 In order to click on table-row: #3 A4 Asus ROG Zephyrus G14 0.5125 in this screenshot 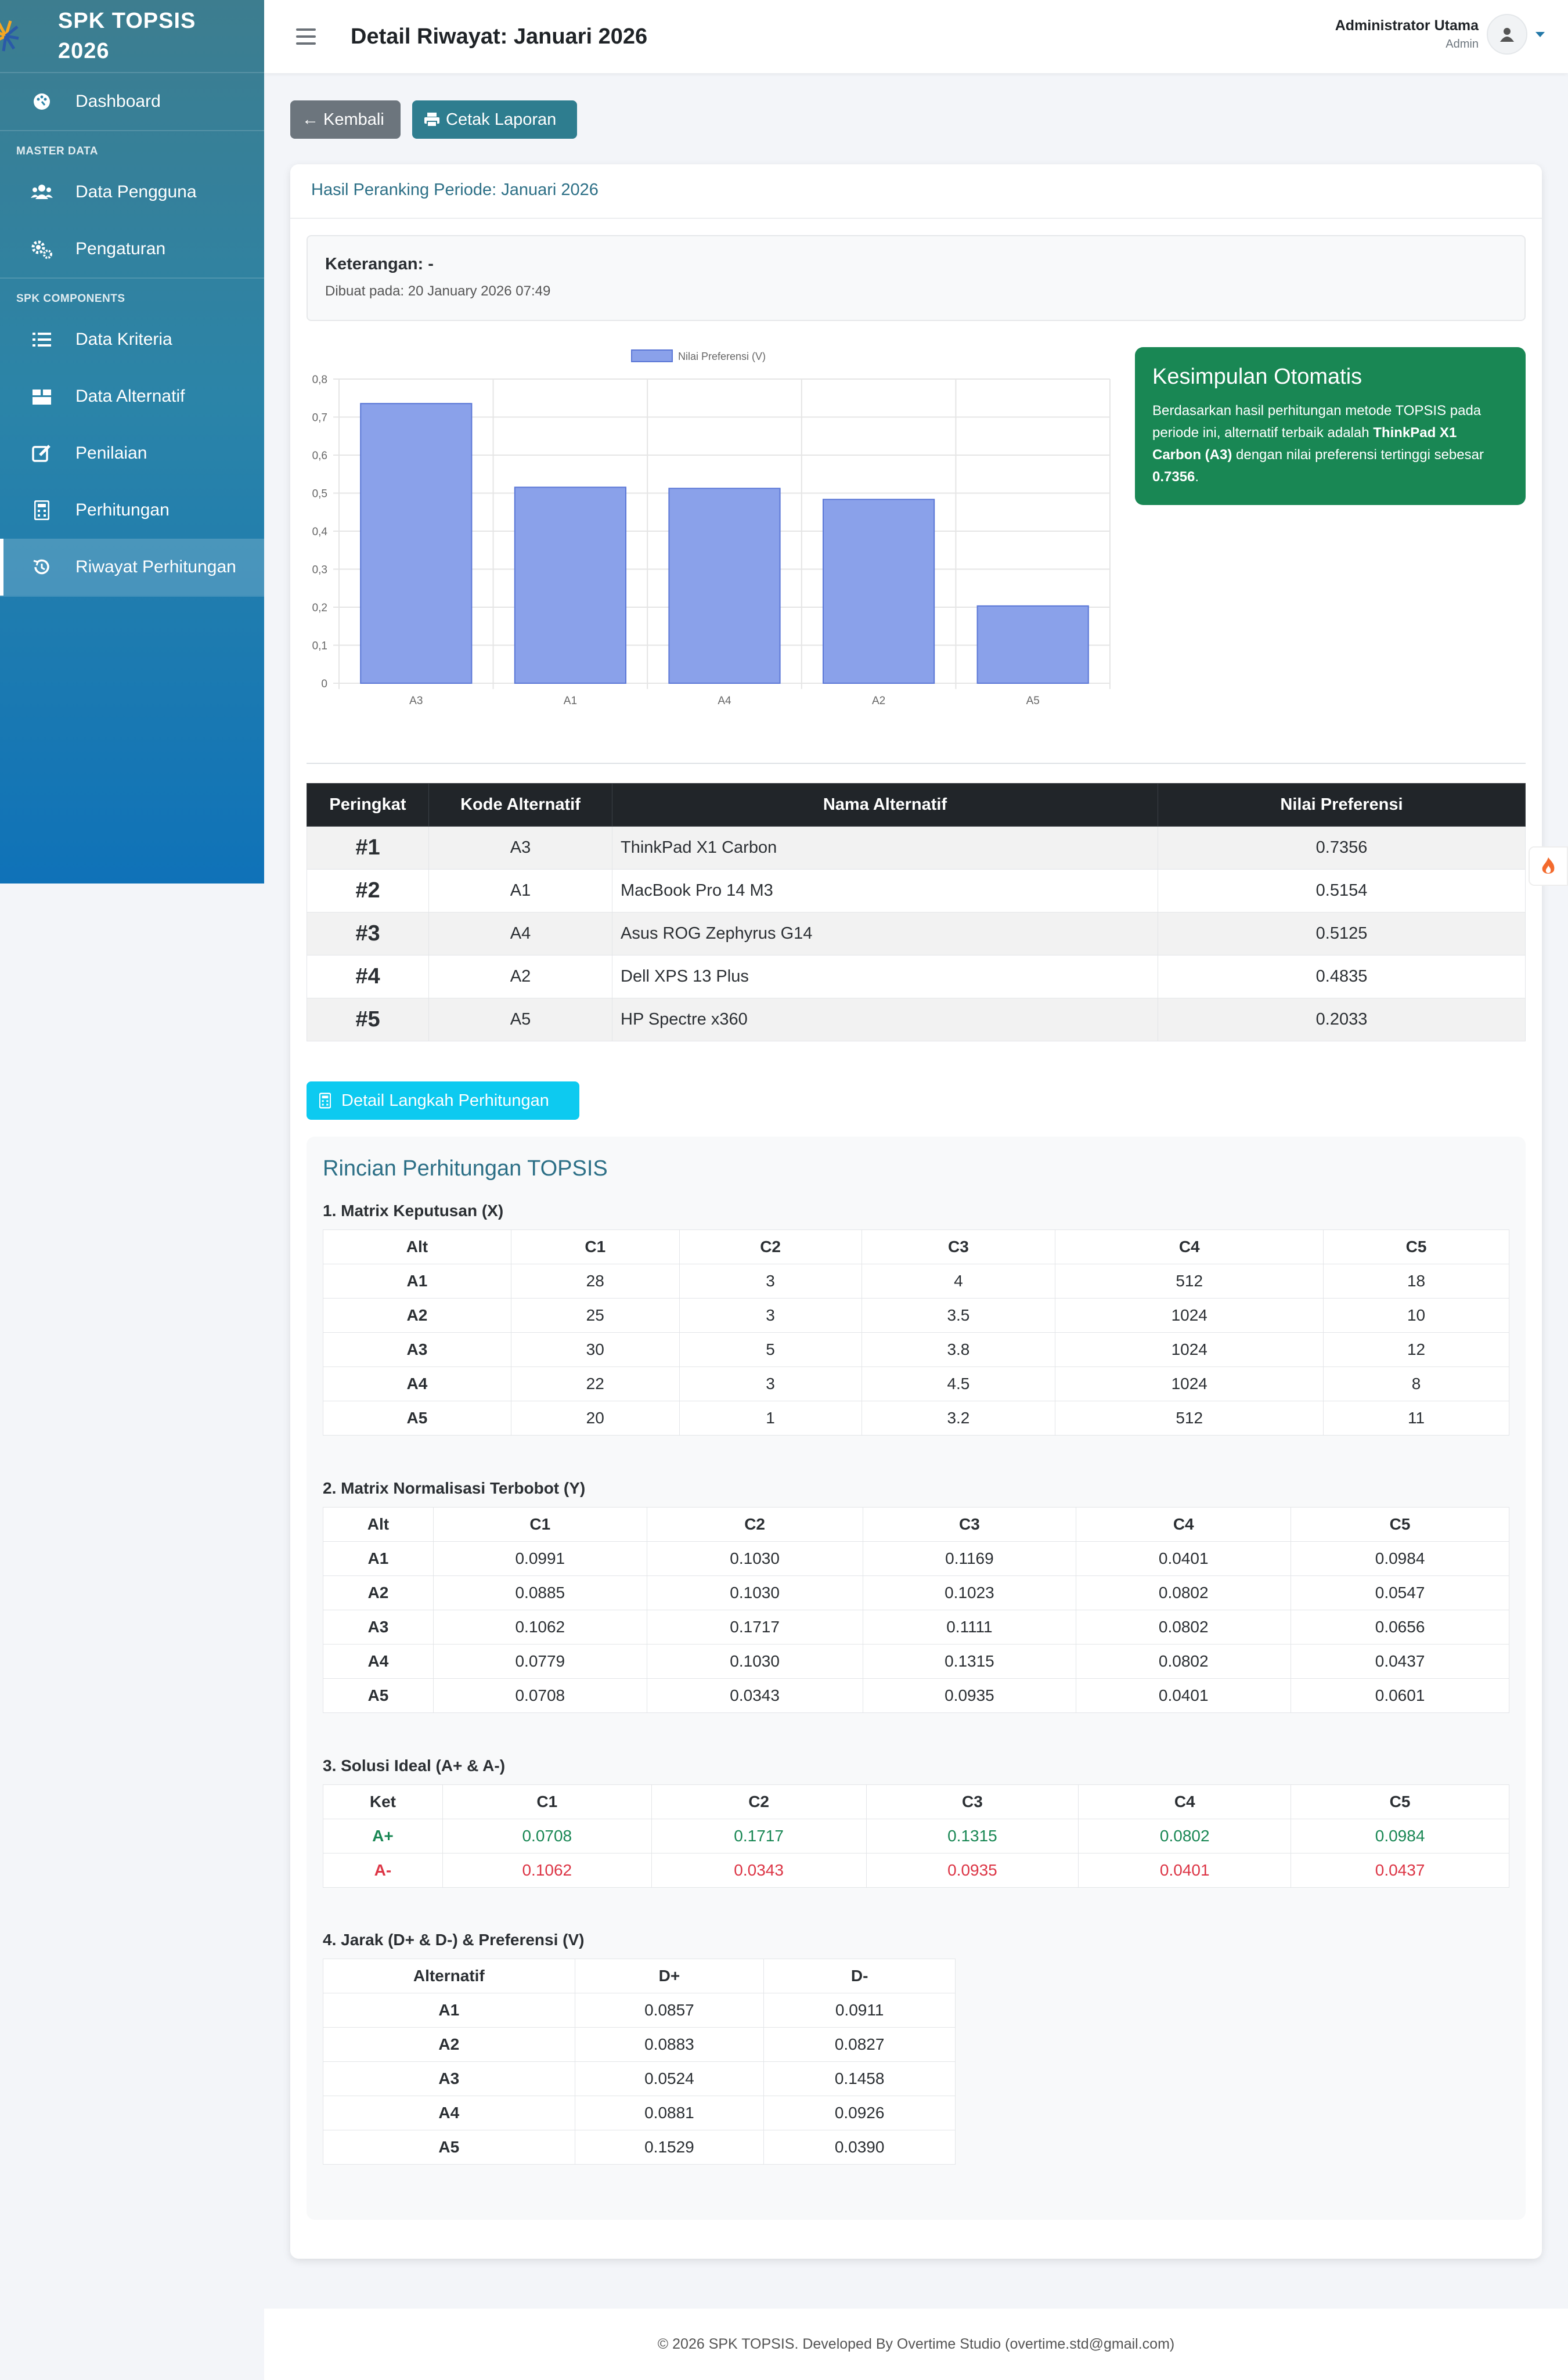, I will do `click(916, 933)`.